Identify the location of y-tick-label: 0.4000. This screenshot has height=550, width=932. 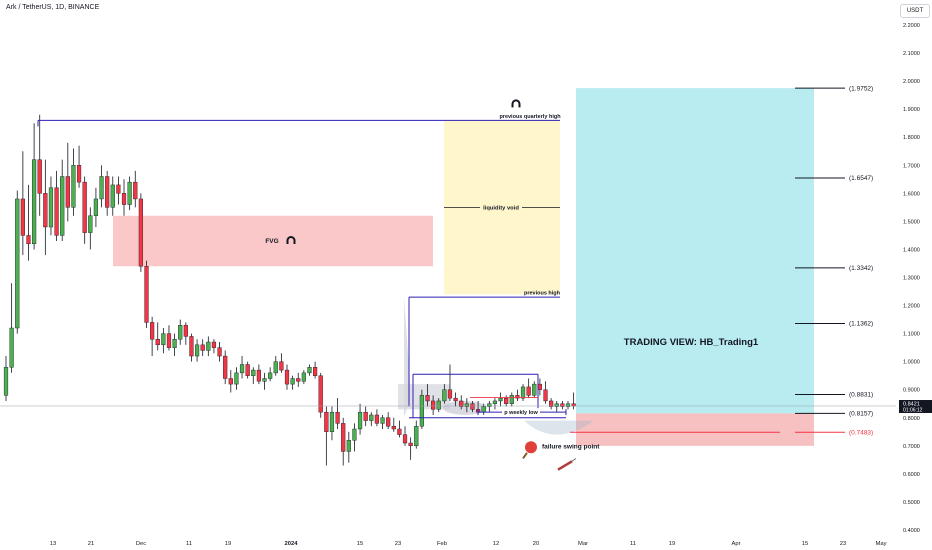
(911, 531).